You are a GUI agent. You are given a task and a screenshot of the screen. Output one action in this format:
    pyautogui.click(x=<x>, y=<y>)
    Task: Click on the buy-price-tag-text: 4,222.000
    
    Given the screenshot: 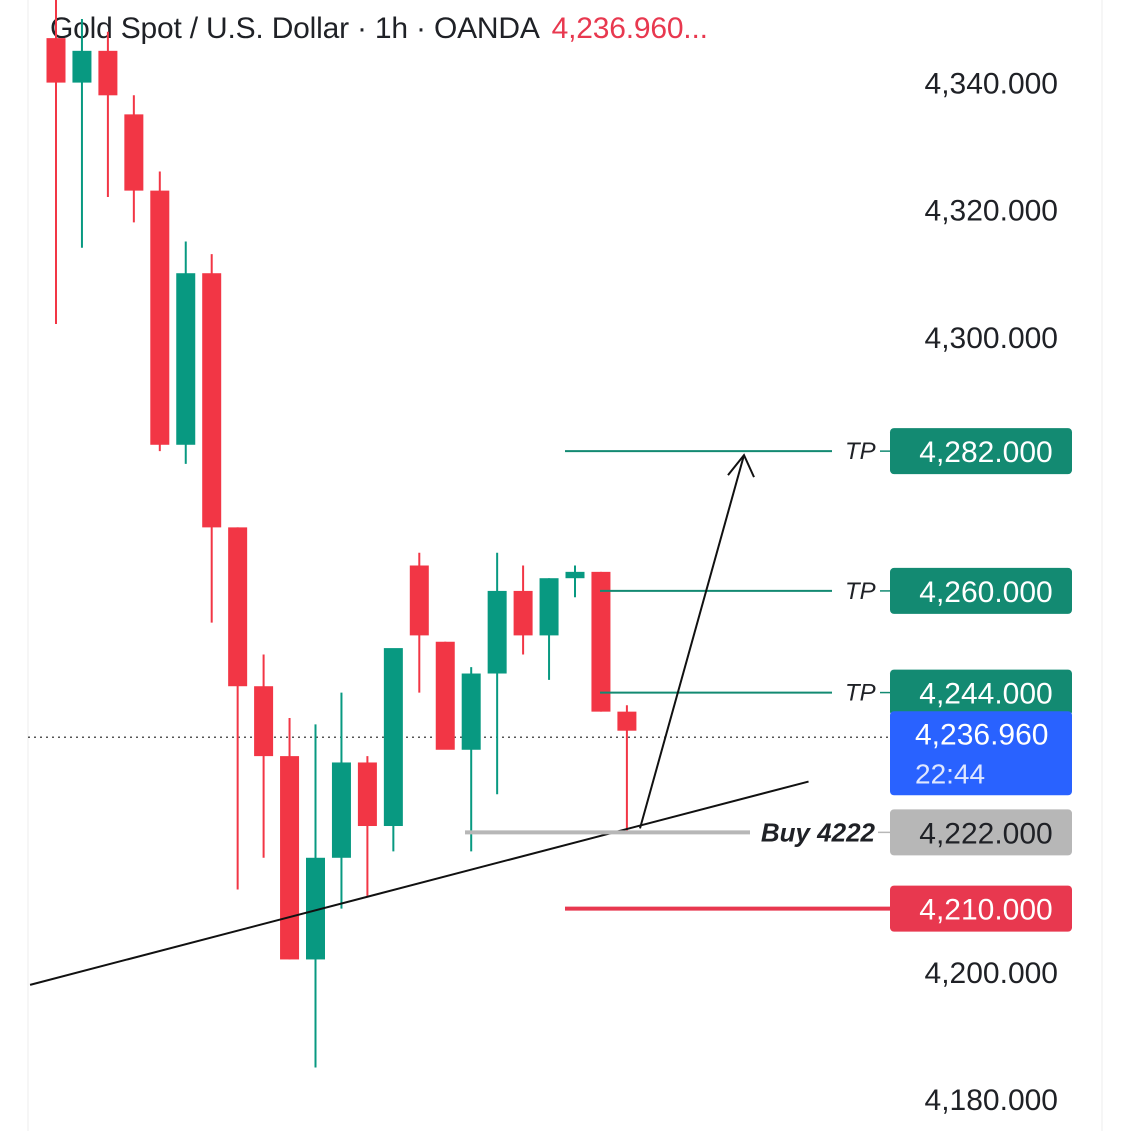 What is the action you would take?
    pyautogui.click(x=985, y=833)
    